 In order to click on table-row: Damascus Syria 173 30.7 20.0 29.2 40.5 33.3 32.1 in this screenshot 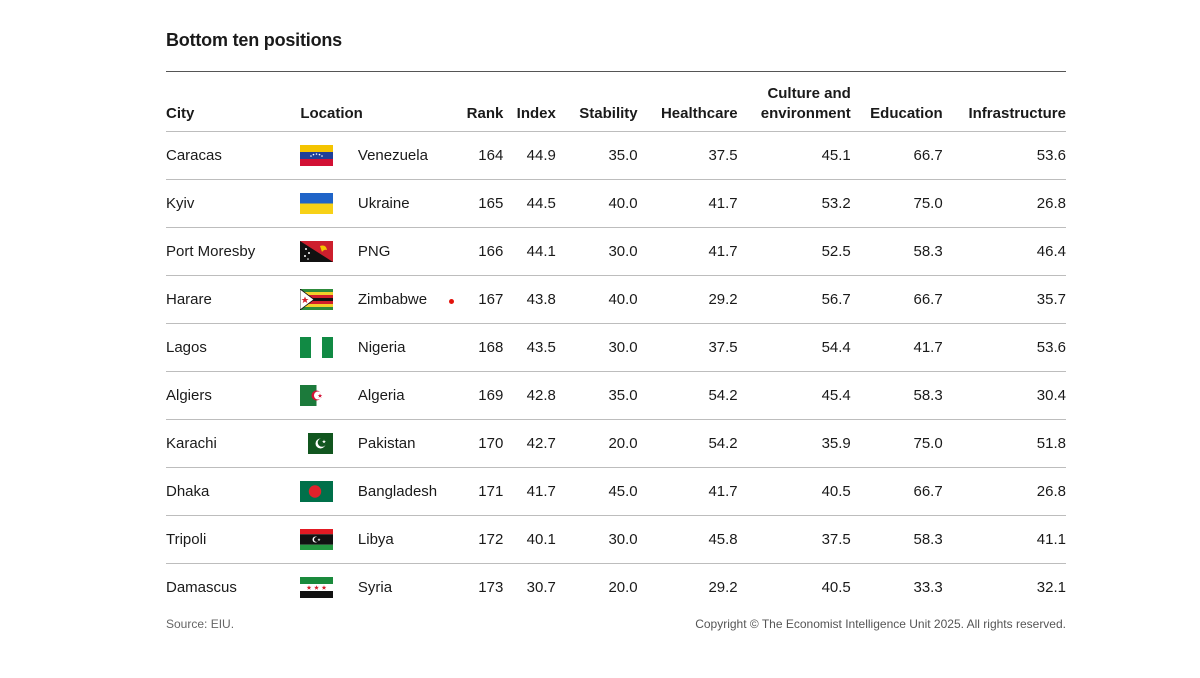, I will do `click(616, 588)`.